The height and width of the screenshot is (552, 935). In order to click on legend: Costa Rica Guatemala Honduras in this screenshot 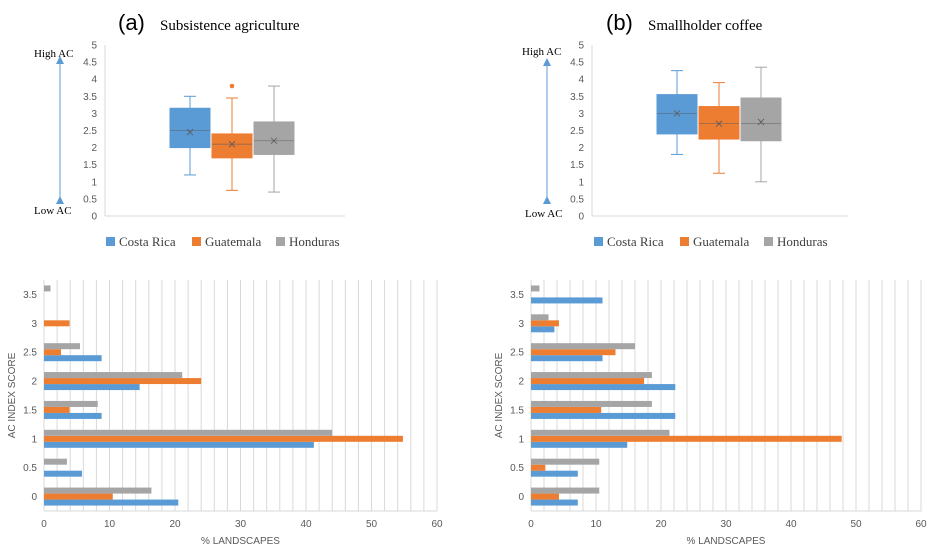, I will do `click(223, 241)`.